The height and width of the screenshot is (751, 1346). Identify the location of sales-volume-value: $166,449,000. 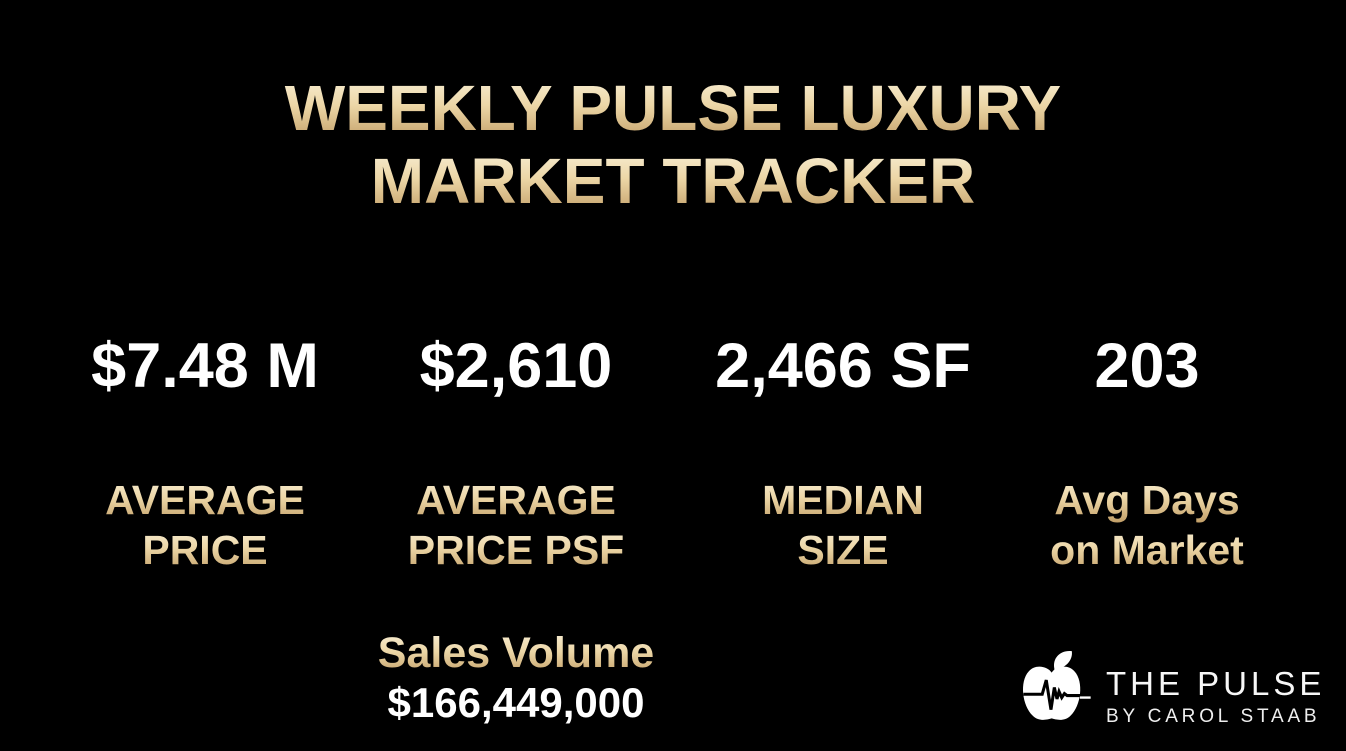
(516, 702).